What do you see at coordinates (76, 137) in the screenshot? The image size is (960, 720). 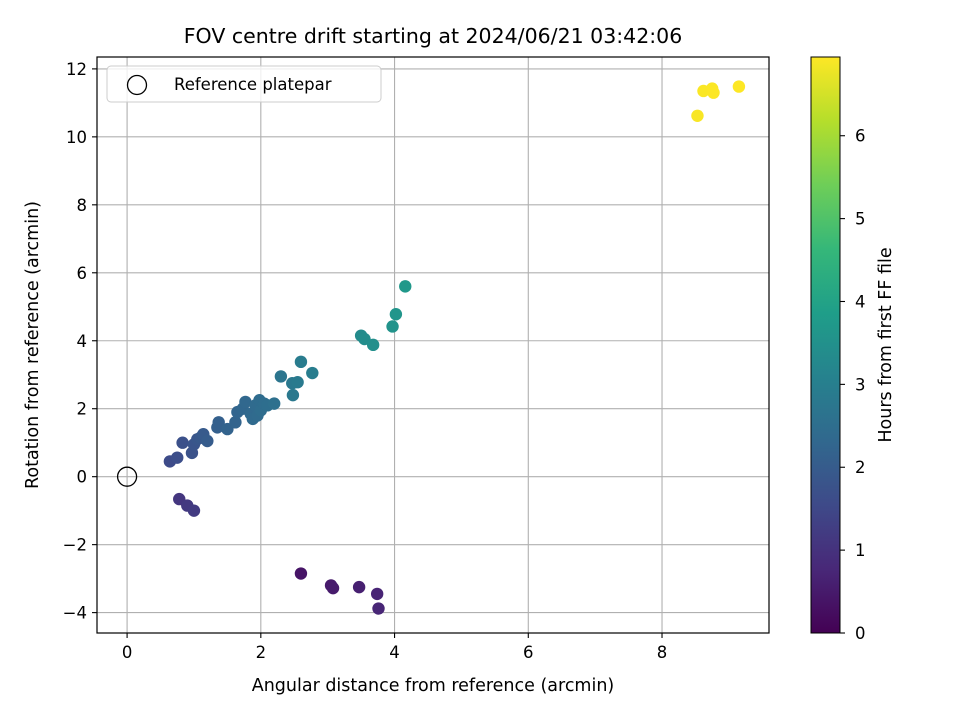 I see `y-tick-label: 10` at bounding box center [76, 137].